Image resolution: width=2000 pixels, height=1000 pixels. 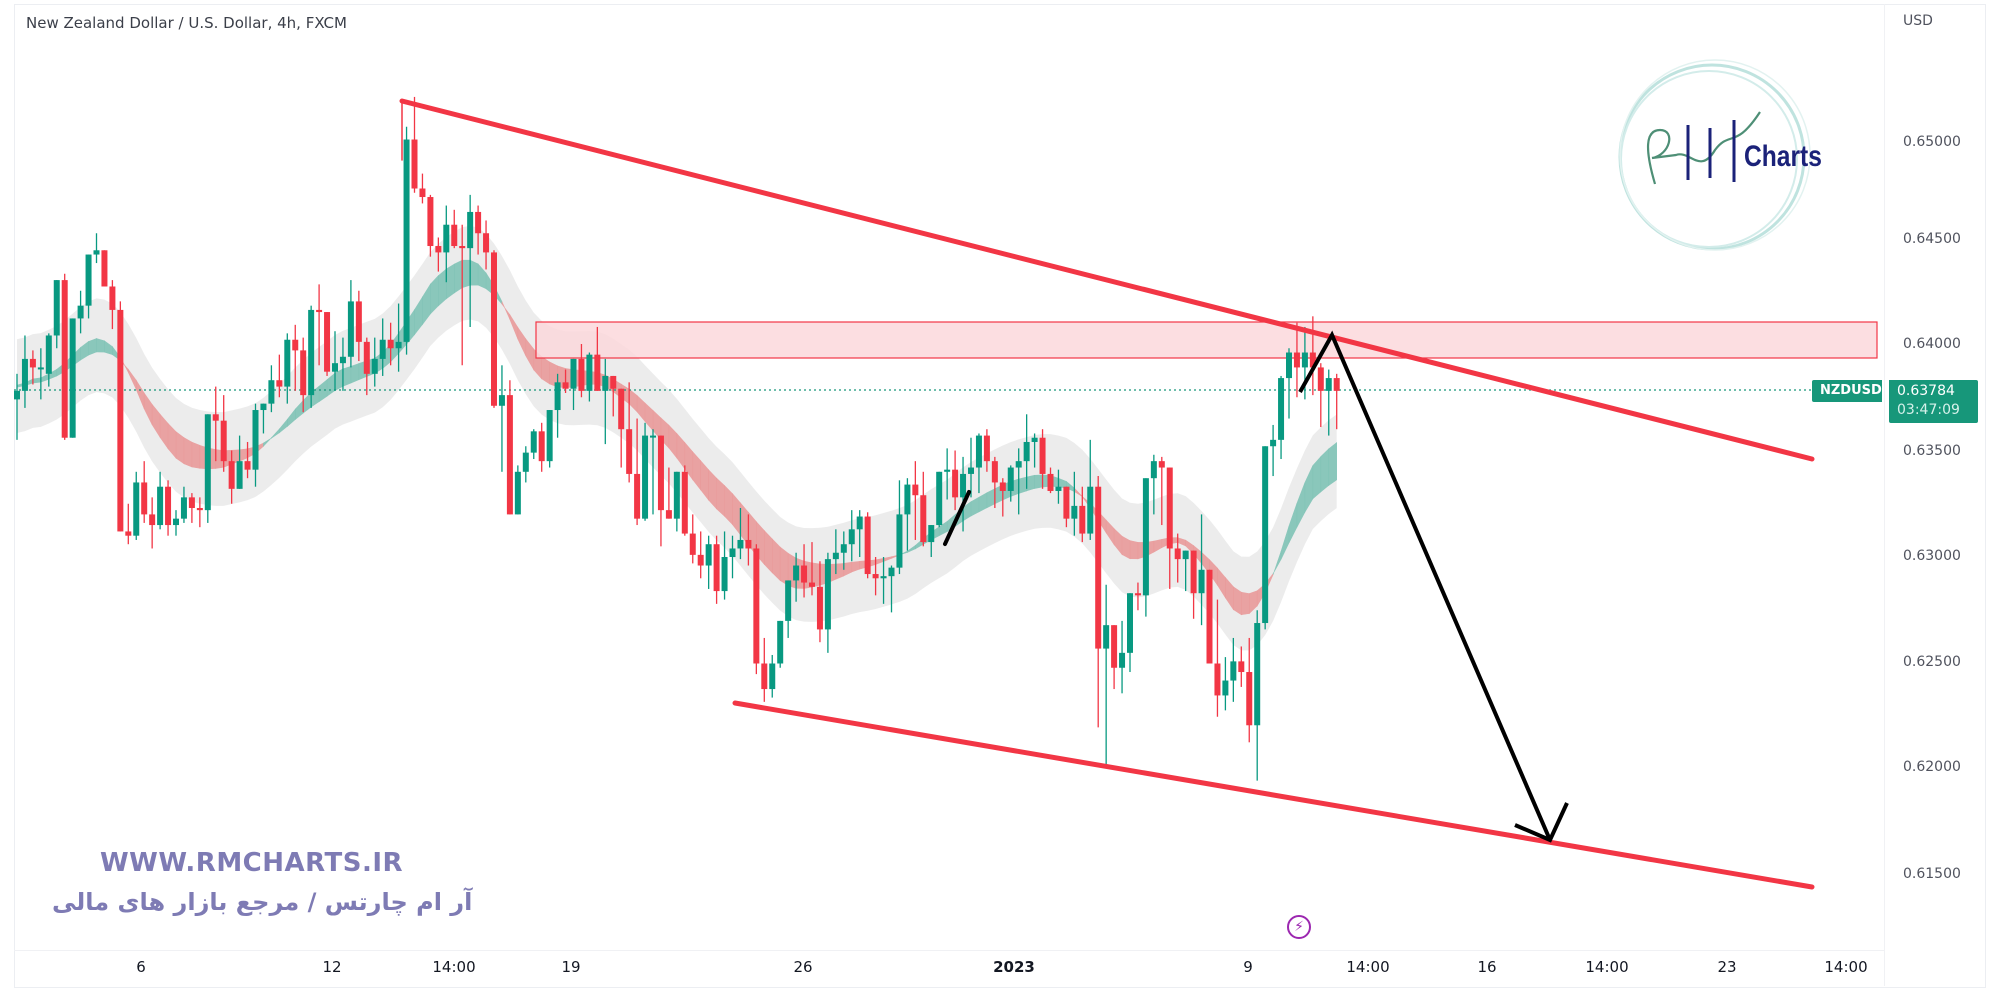 I want to click on time-tick: 16, so click(x=1487, y=967).